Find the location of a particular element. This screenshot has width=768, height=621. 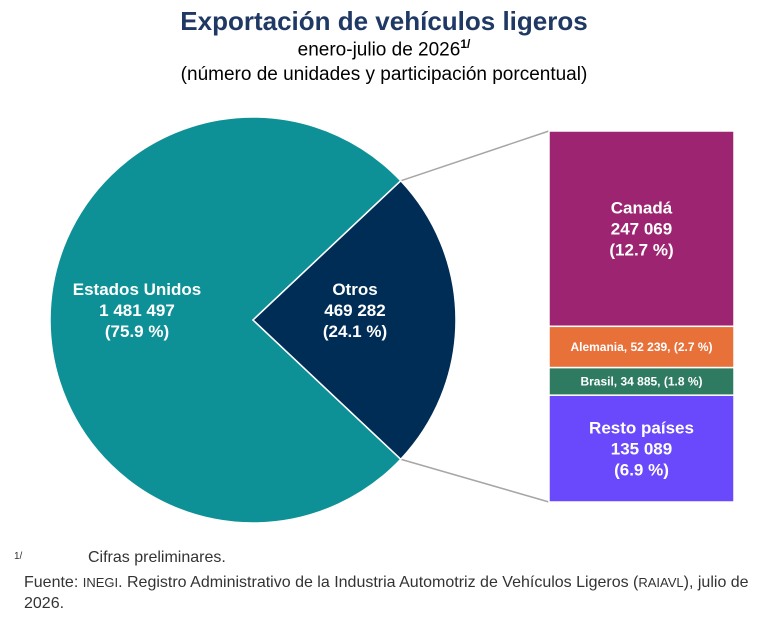

source-prefix: Fuente: is located at coordinates (53, 582).